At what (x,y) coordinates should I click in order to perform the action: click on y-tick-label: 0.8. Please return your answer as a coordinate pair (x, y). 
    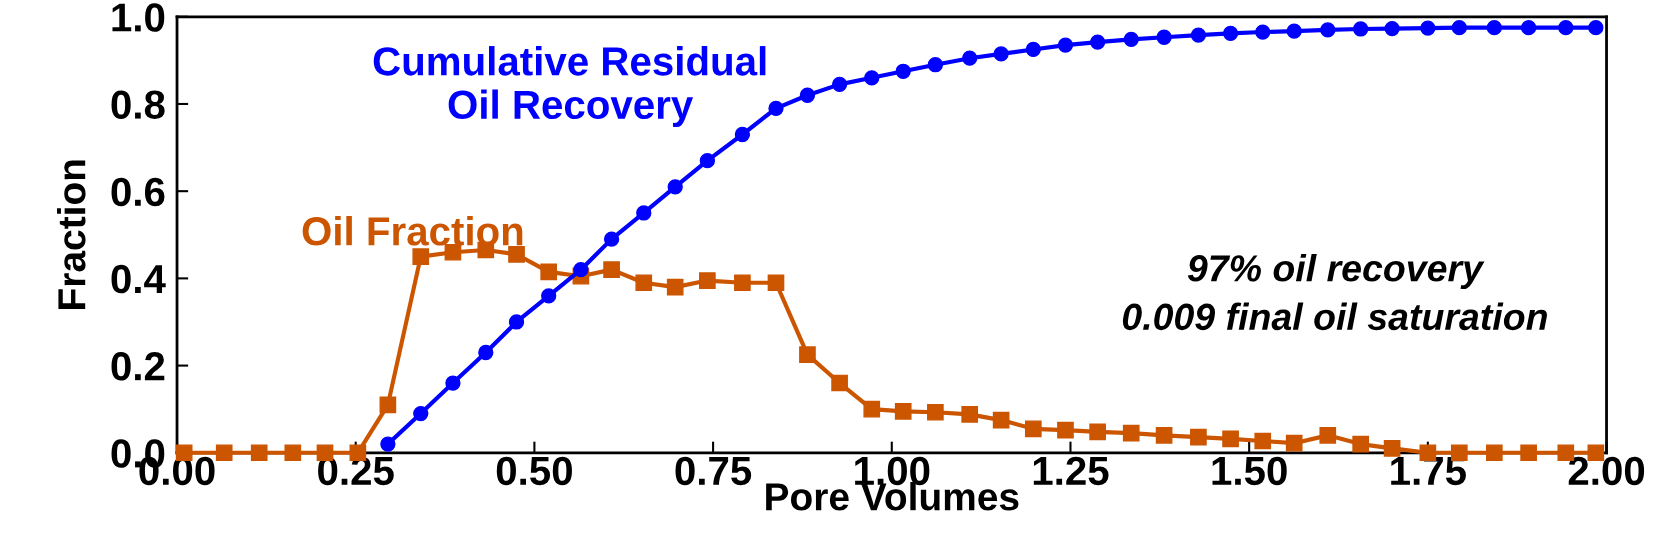
    Looking at the image, I should click on (138, 104).